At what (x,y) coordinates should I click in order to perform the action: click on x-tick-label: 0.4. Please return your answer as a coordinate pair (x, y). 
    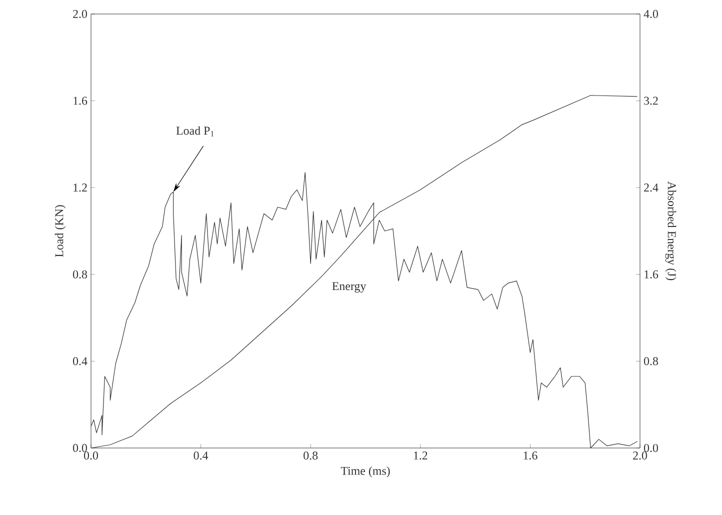
    Looking at the image, I should click on (201, 456).